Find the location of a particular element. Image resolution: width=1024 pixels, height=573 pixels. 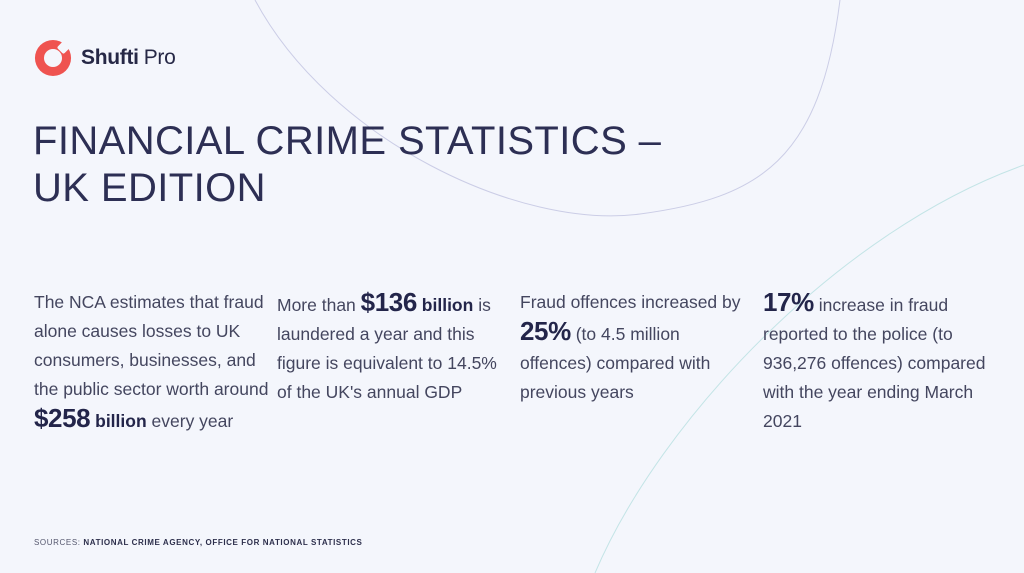

page-title: FINANCIAL CRIME STATISTICS – UK EDITION is located at coordinates (353, 165).